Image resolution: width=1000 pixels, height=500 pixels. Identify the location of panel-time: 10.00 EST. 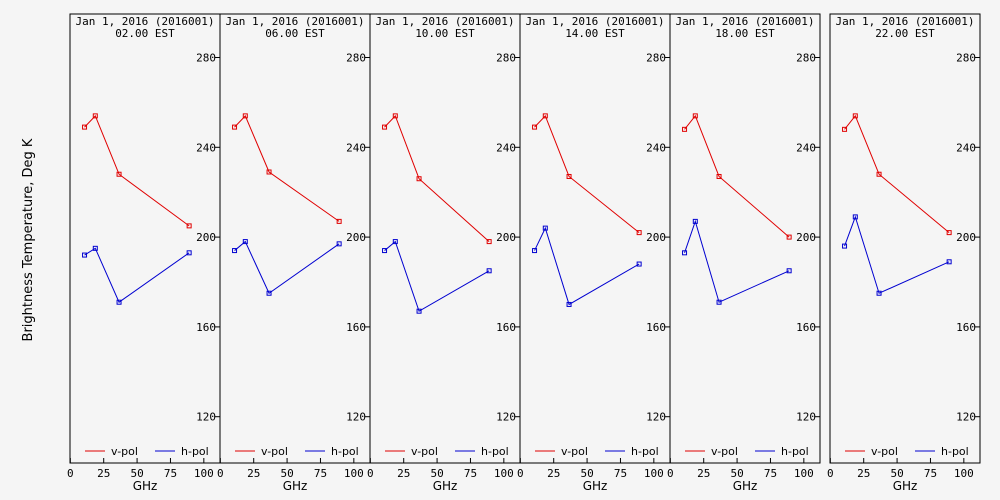
(445, 33).